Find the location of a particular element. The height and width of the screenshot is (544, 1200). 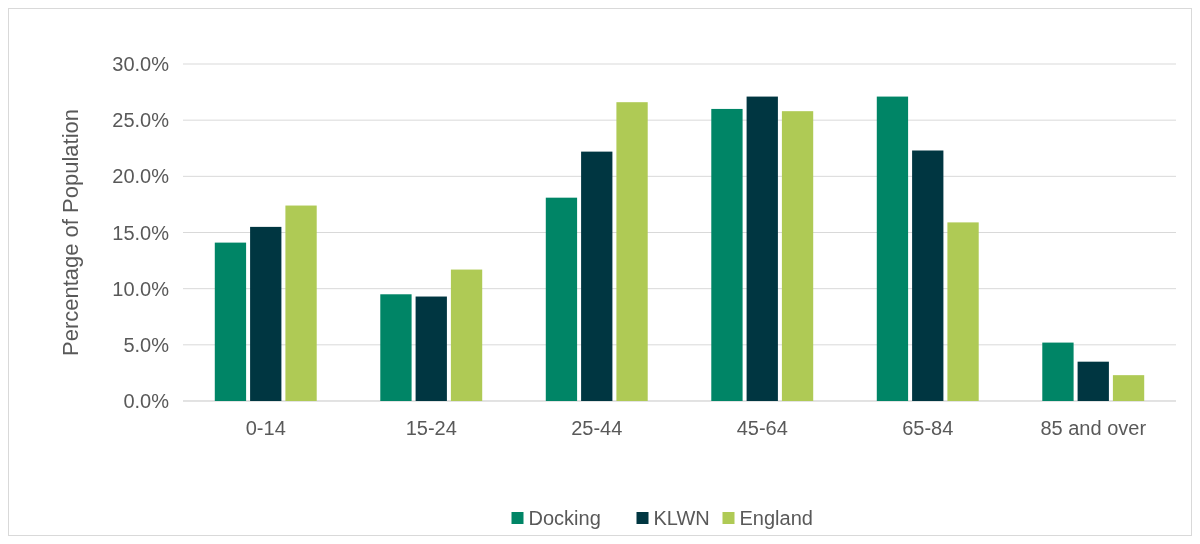

y-tick-label: 25.0% is located at coordinates (141, 120).